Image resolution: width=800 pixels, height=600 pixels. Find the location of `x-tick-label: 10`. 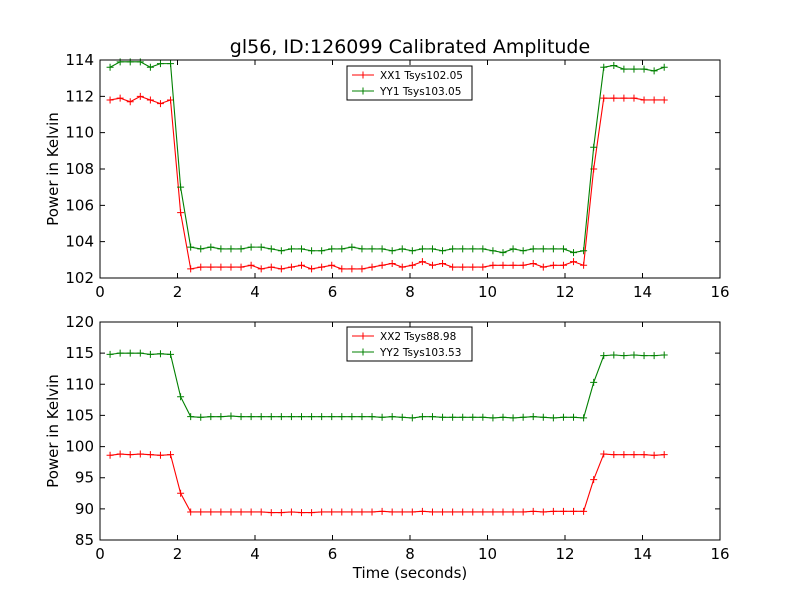

x-tick-label: 10 is located at coordinates (487, 292).